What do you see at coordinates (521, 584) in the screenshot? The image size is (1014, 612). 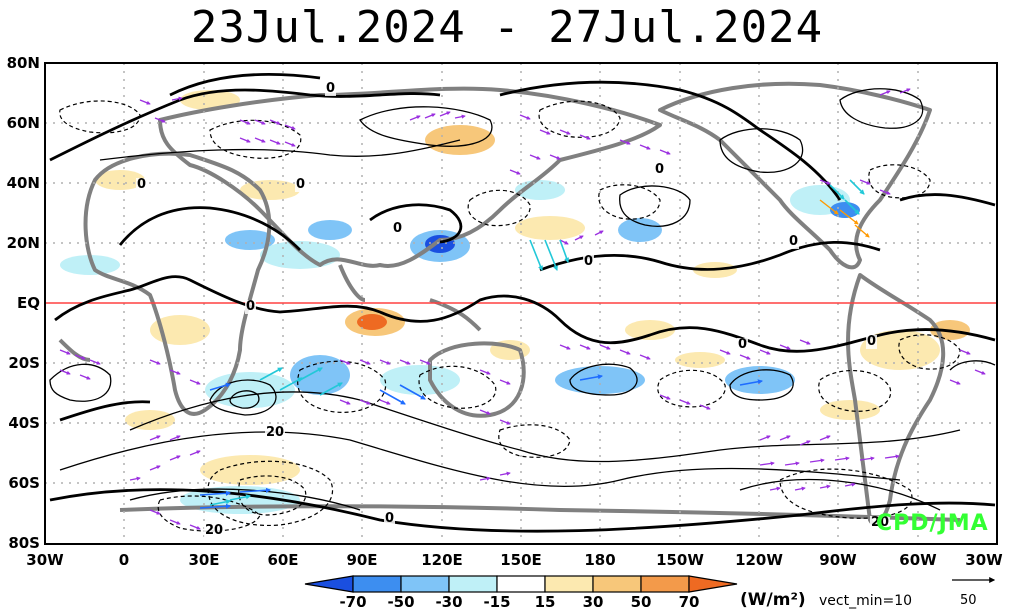 I see `colorbar` at bounding box center [521, 584].